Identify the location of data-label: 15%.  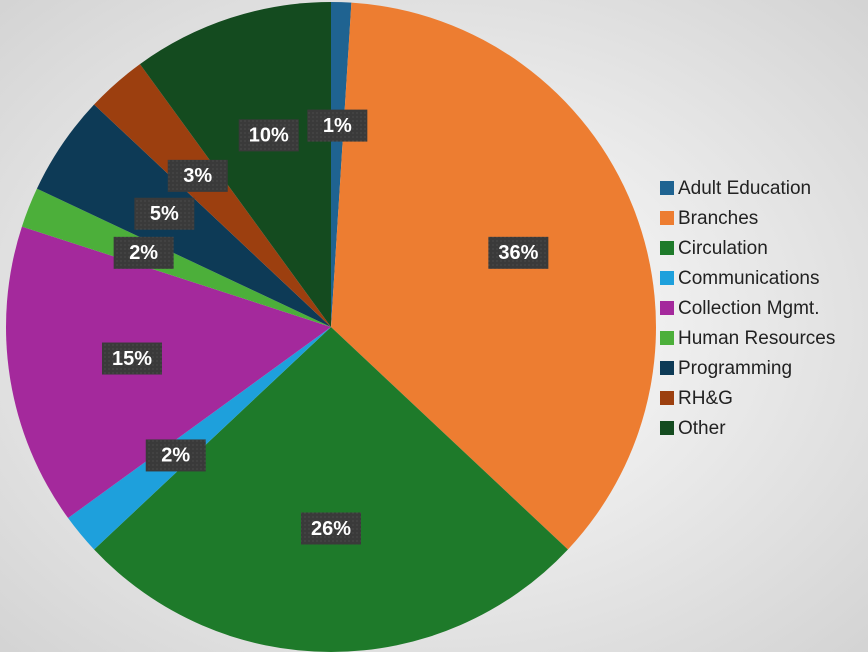
(132, 359).